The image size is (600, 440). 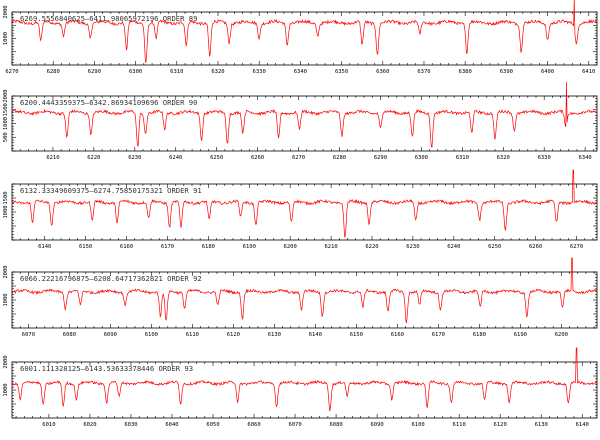 What do you see at coordinates (253, 425) in the screenshot?
I see `x-tick-label: 6060` at bounding box center [253, 425].